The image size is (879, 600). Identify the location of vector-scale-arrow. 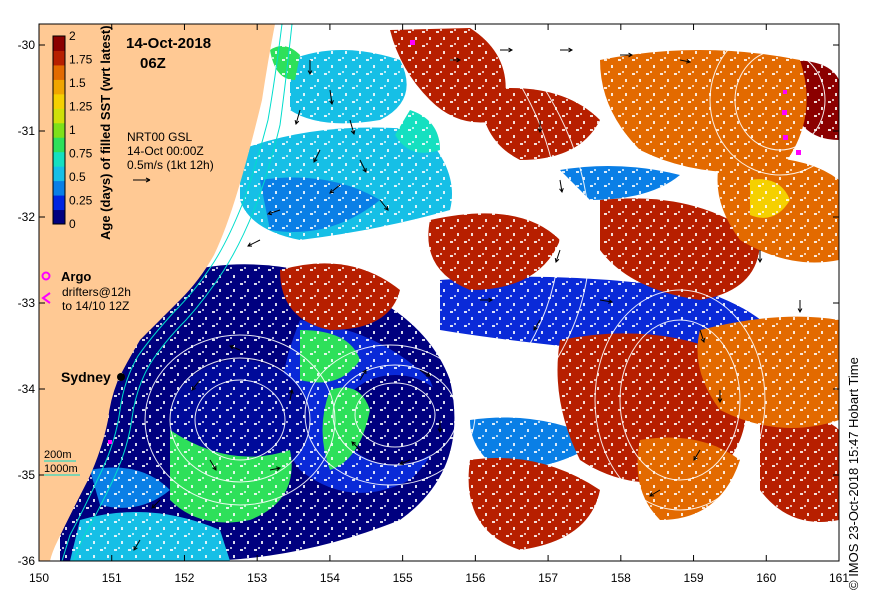
(142, 180).